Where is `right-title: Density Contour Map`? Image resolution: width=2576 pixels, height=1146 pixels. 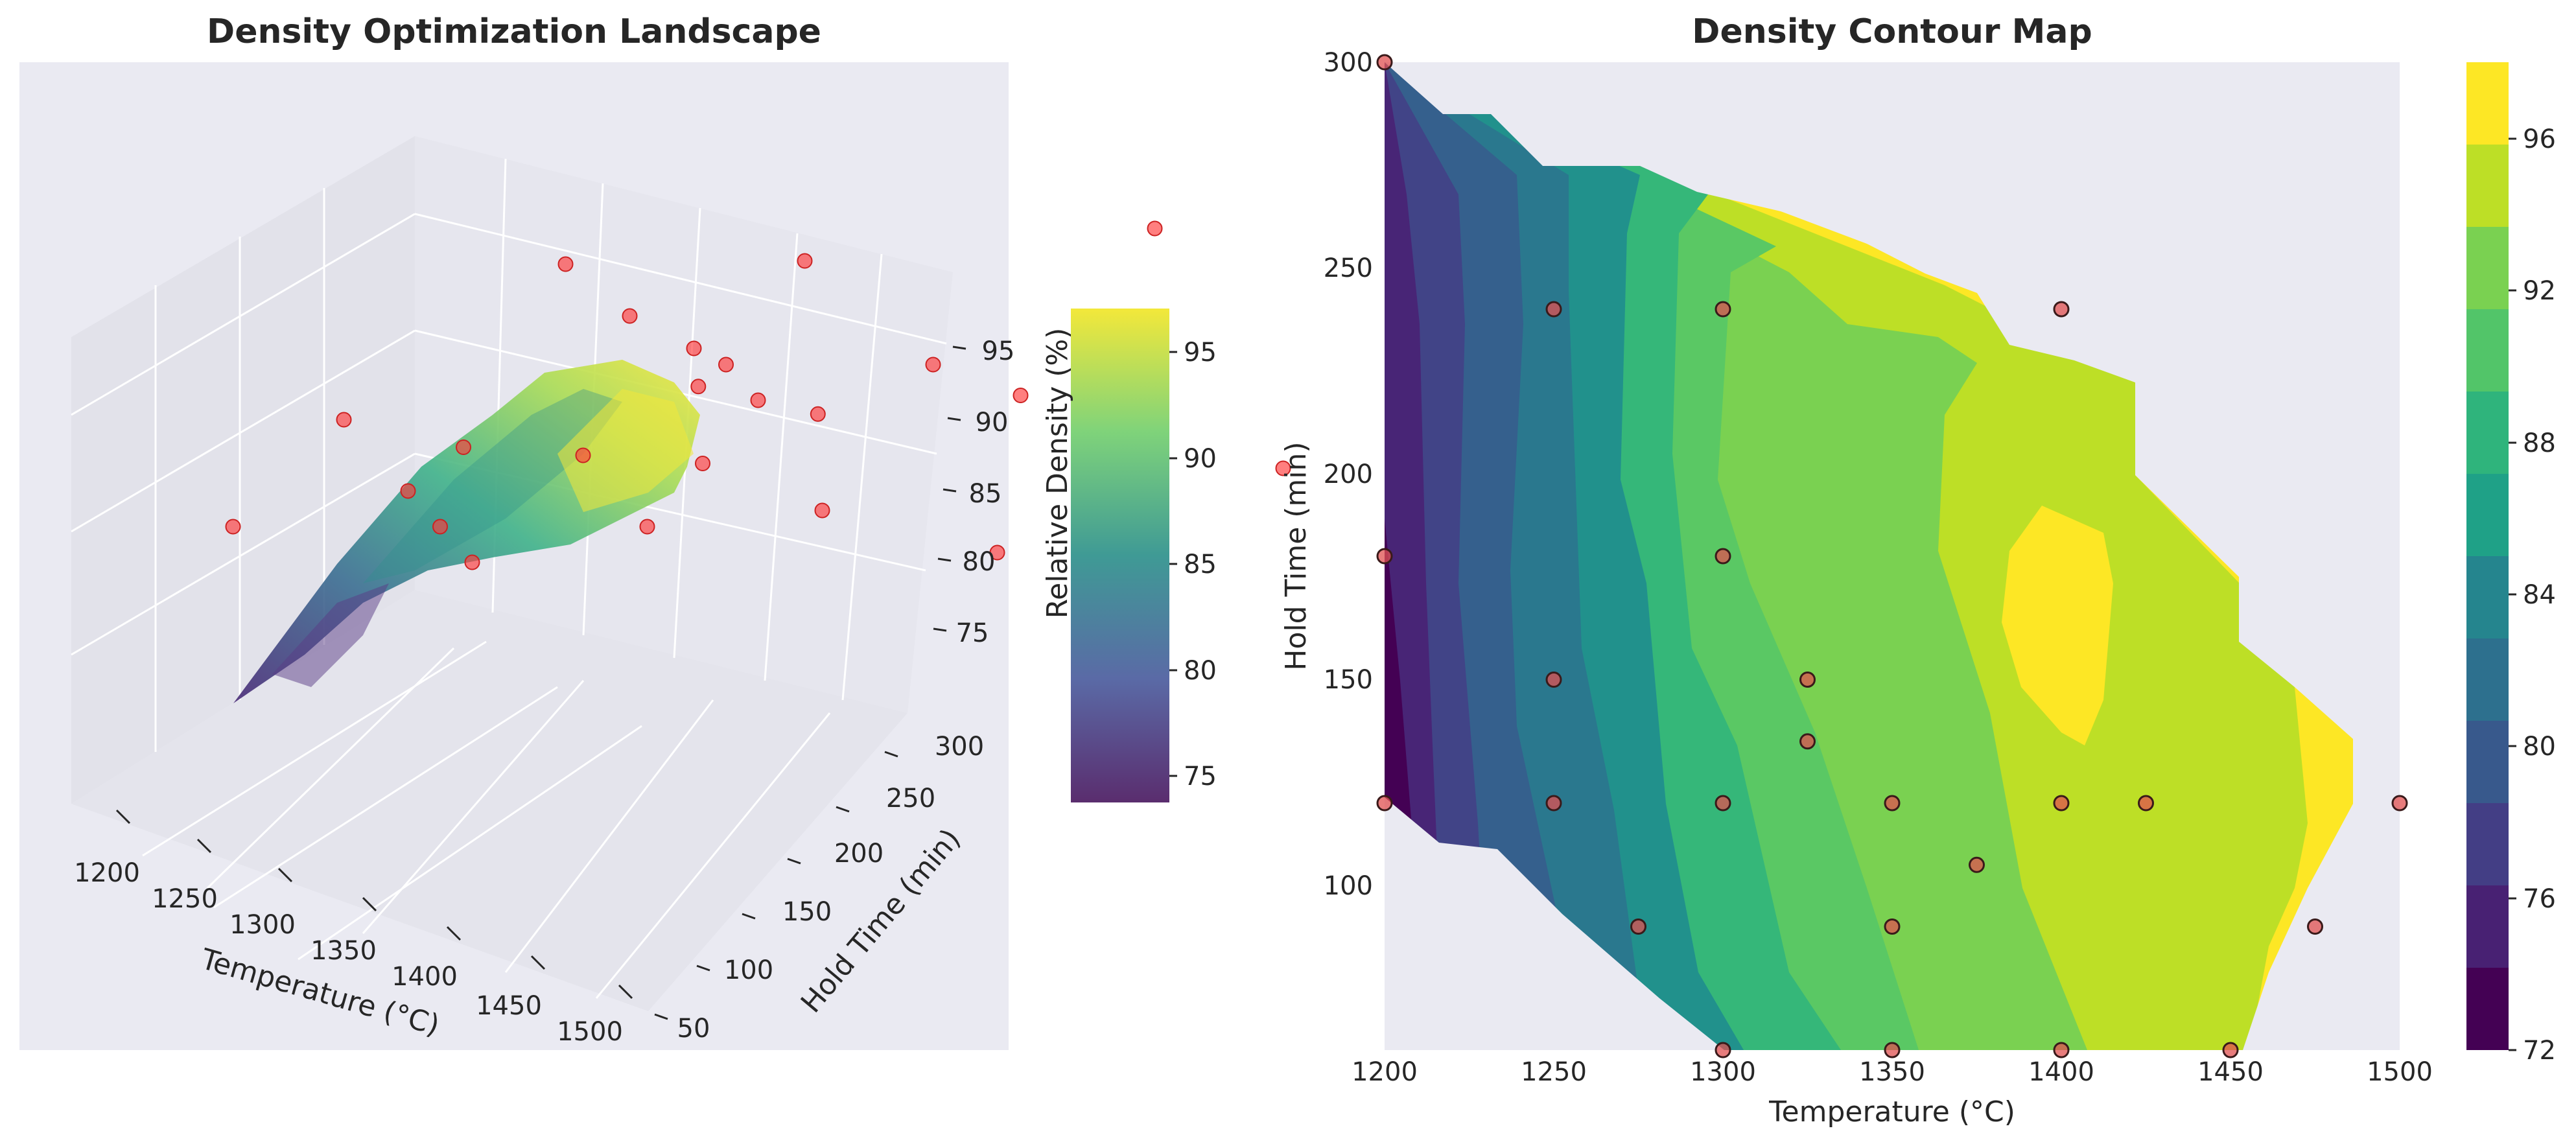 right-title: Density Contour Map is located at coordinates (1892, 31).